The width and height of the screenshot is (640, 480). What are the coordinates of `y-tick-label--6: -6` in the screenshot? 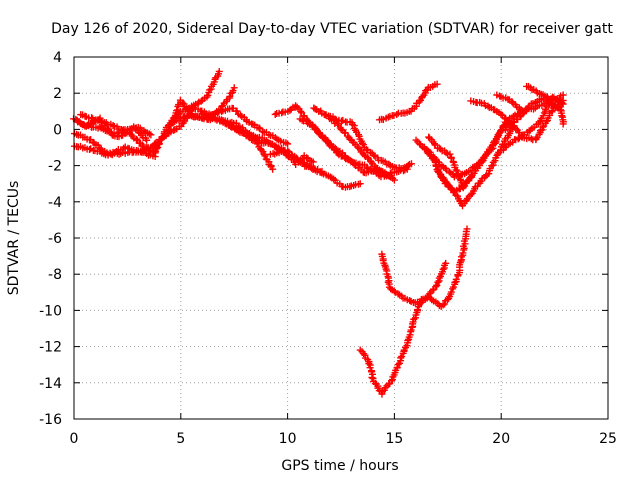 It's located at (55, 239).